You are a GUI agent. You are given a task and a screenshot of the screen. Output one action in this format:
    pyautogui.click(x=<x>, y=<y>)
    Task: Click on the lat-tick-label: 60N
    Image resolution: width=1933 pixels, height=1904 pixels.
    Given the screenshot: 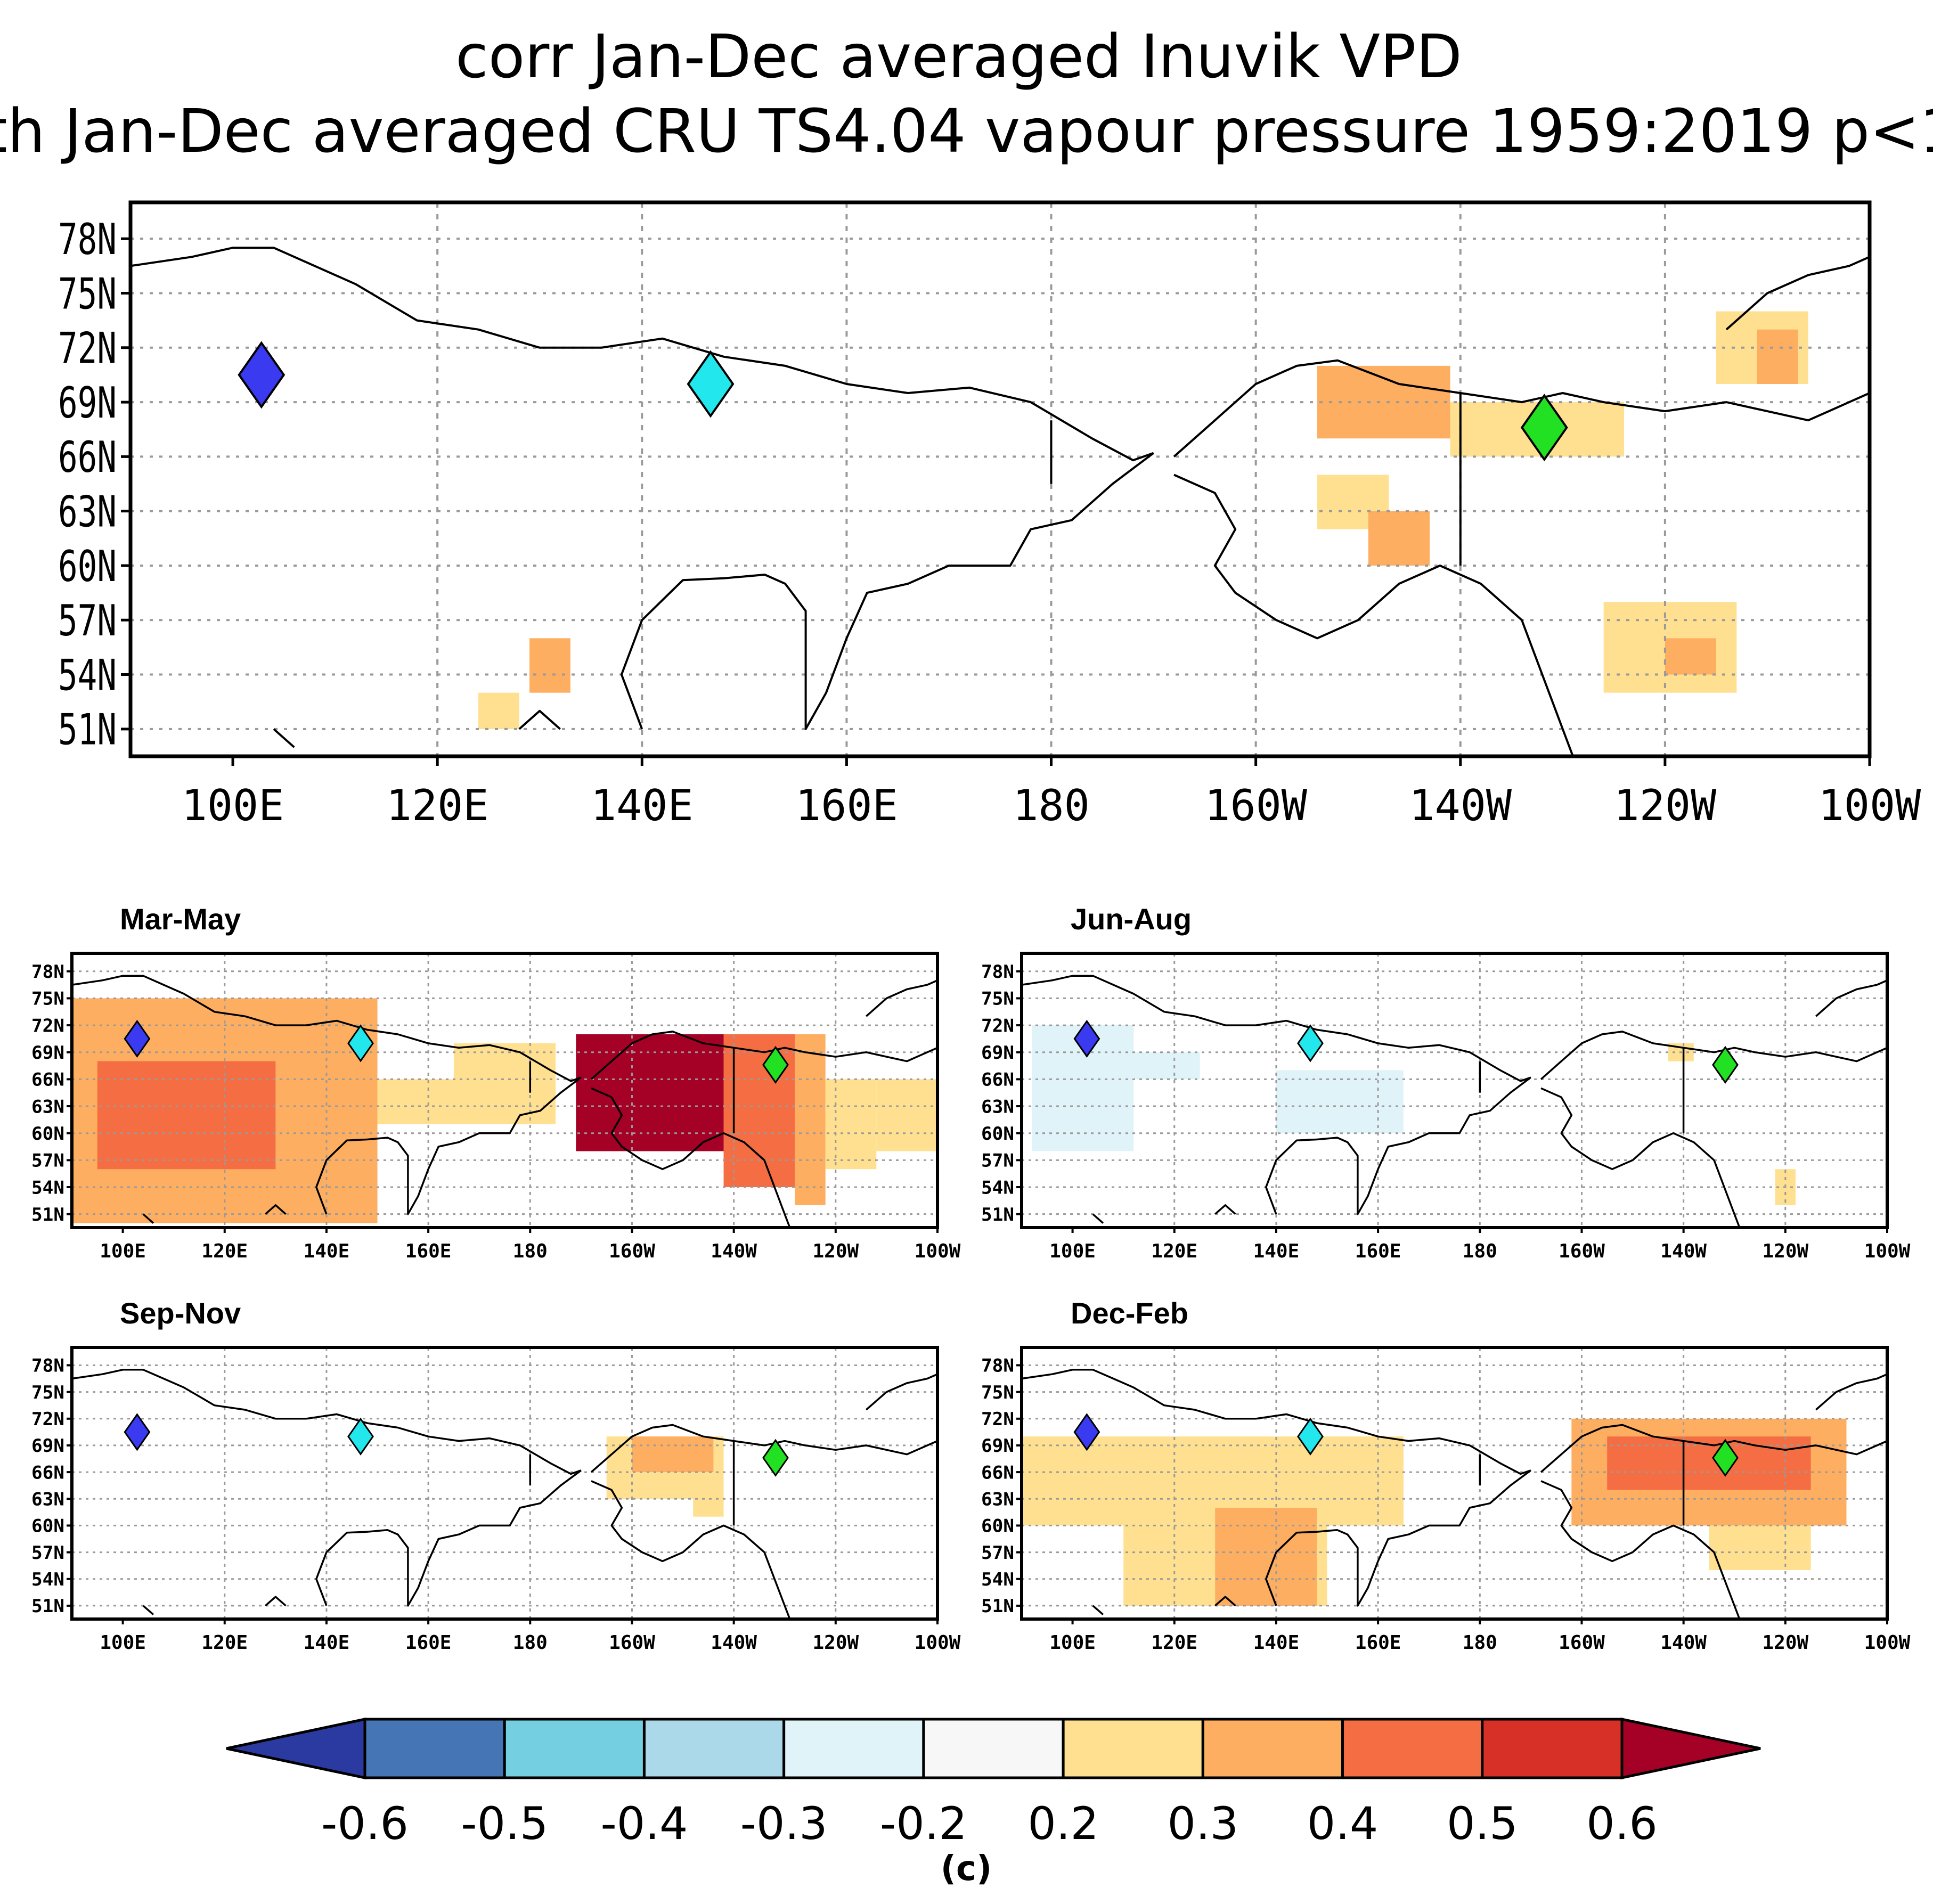 What is the action you would take?
    pyautogui.click(x=47, y=1526)
    